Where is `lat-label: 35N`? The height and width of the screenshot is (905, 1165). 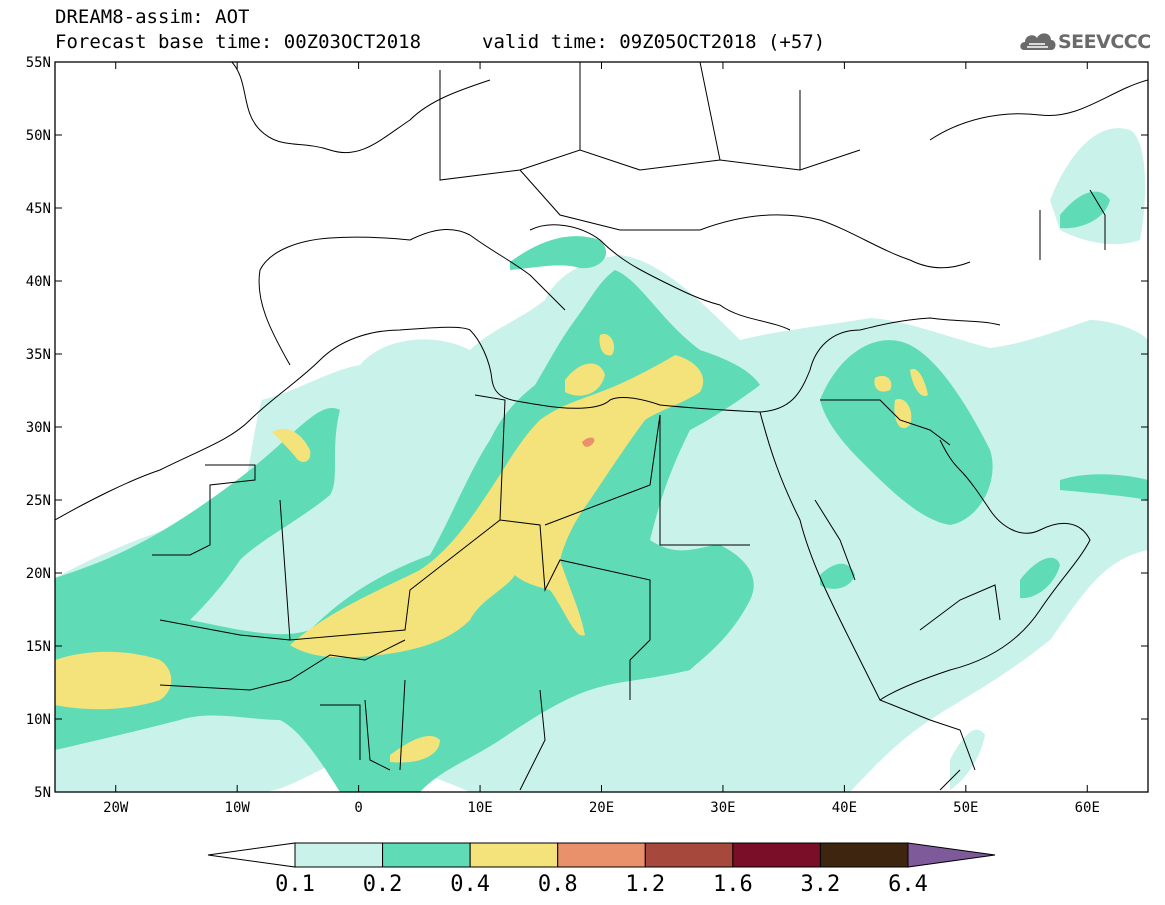 lat-label: 35N is located at coordinates (38, 355).